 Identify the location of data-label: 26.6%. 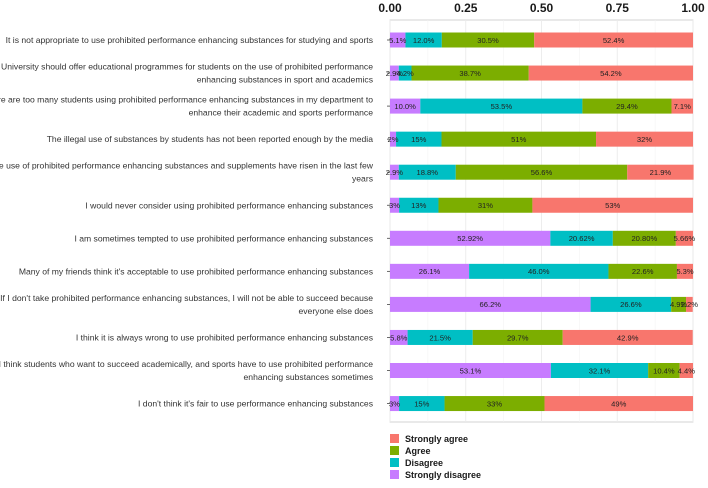
(631, 304).